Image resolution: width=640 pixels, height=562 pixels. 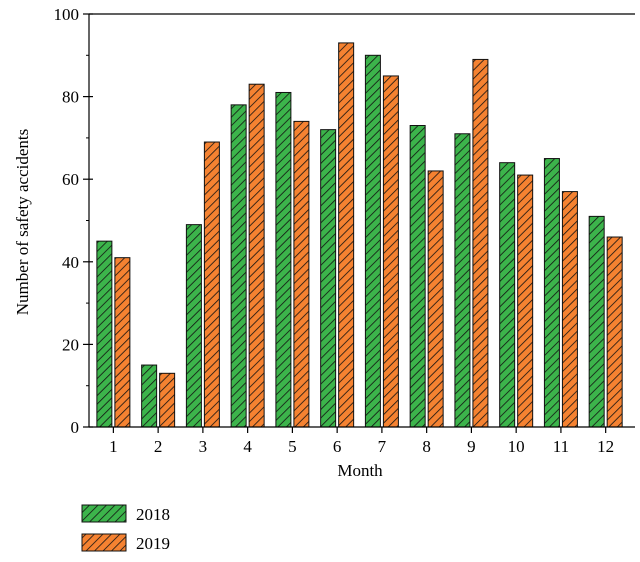 I want to click on x-ticks-group: 1 2 3 4 5 6 7 8 9 10 11 12, so click(x=361, y=441).